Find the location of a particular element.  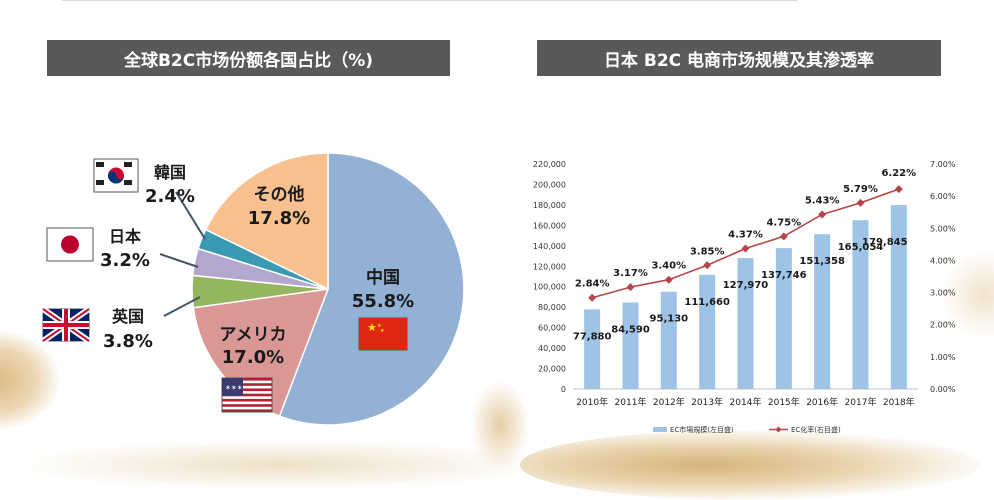

top-divider is located at coordinates (429, 0).